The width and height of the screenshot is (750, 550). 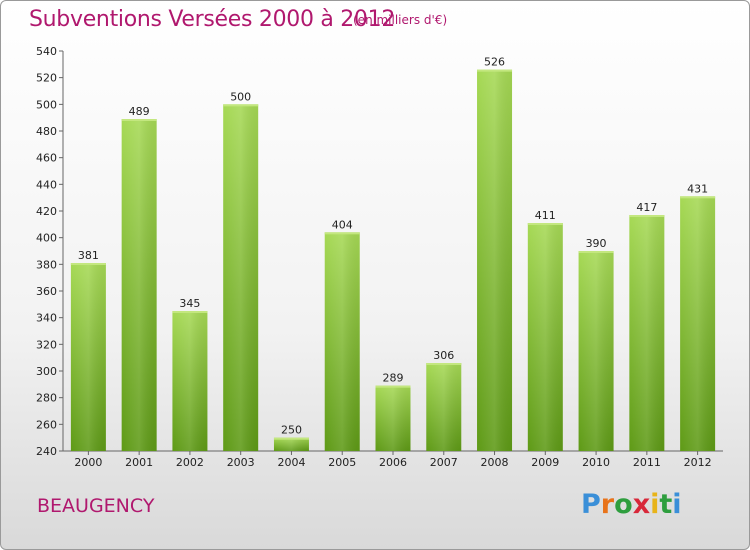 What do you see at coordinates (46, 104) in the screenshot?
I see `y-tick-label: 500` at bounding box center [46, 104].